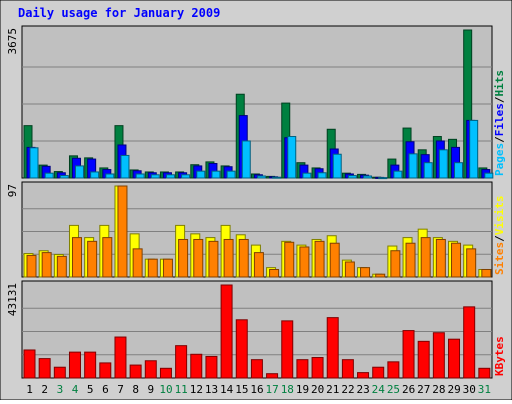 The image size is (512, 404). Describe the element at coordinates (499, 83) in the screenshot. I see `legend-item-hits-4: Hits` at that location.